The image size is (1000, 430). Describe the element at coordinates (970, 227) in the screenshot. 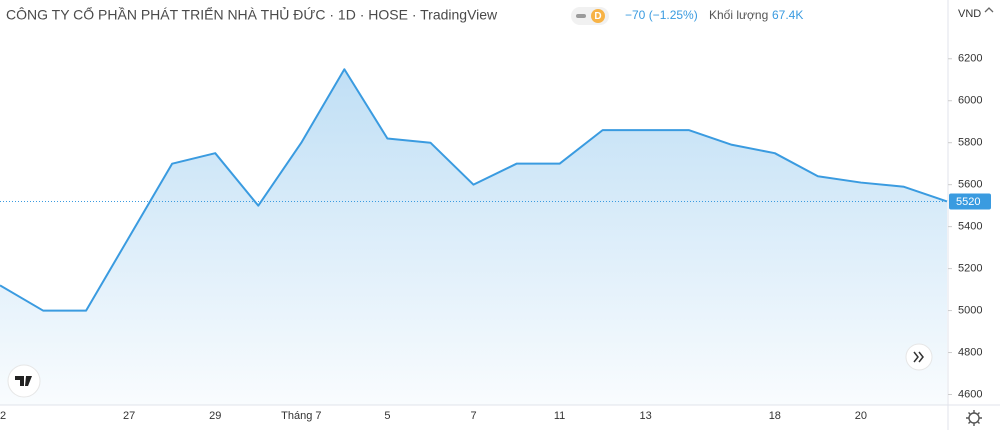

I see `y-tick-label: 5400` at that location.